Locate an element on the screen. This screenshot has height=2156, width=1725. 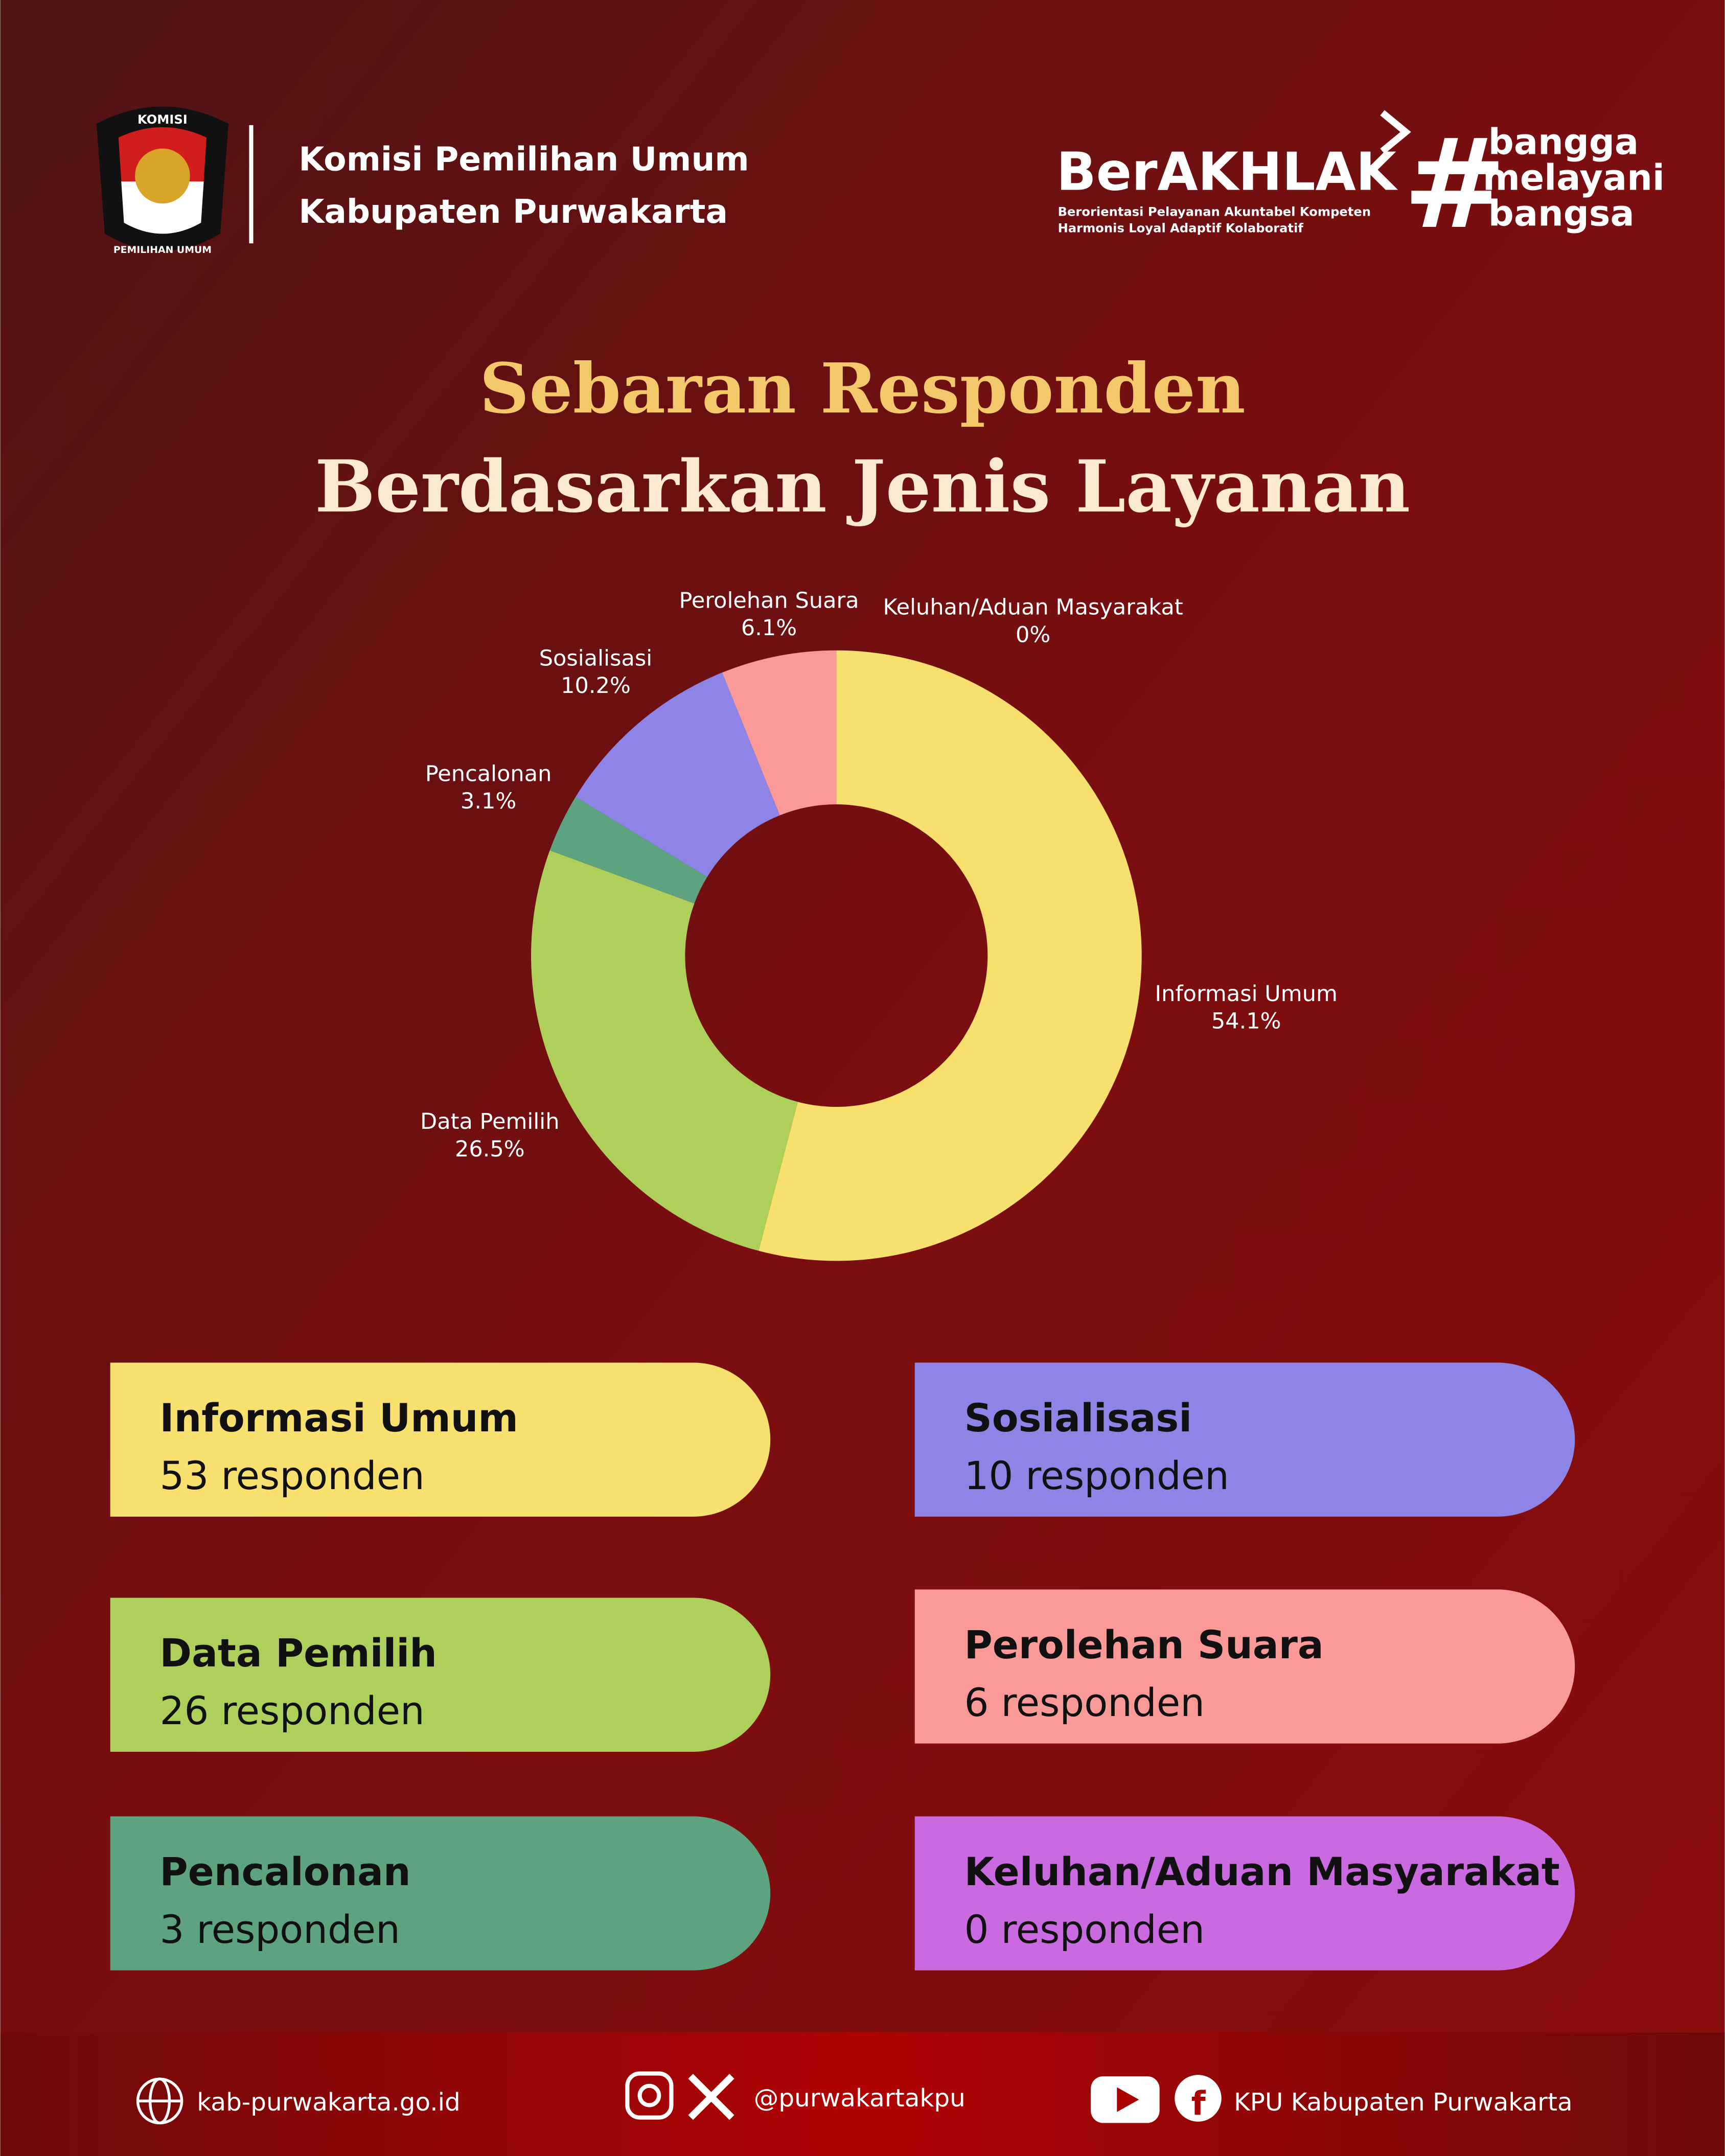
footer-channel: KPU Kabupaten Purwakarta is located at coordinates (1403, 2102).